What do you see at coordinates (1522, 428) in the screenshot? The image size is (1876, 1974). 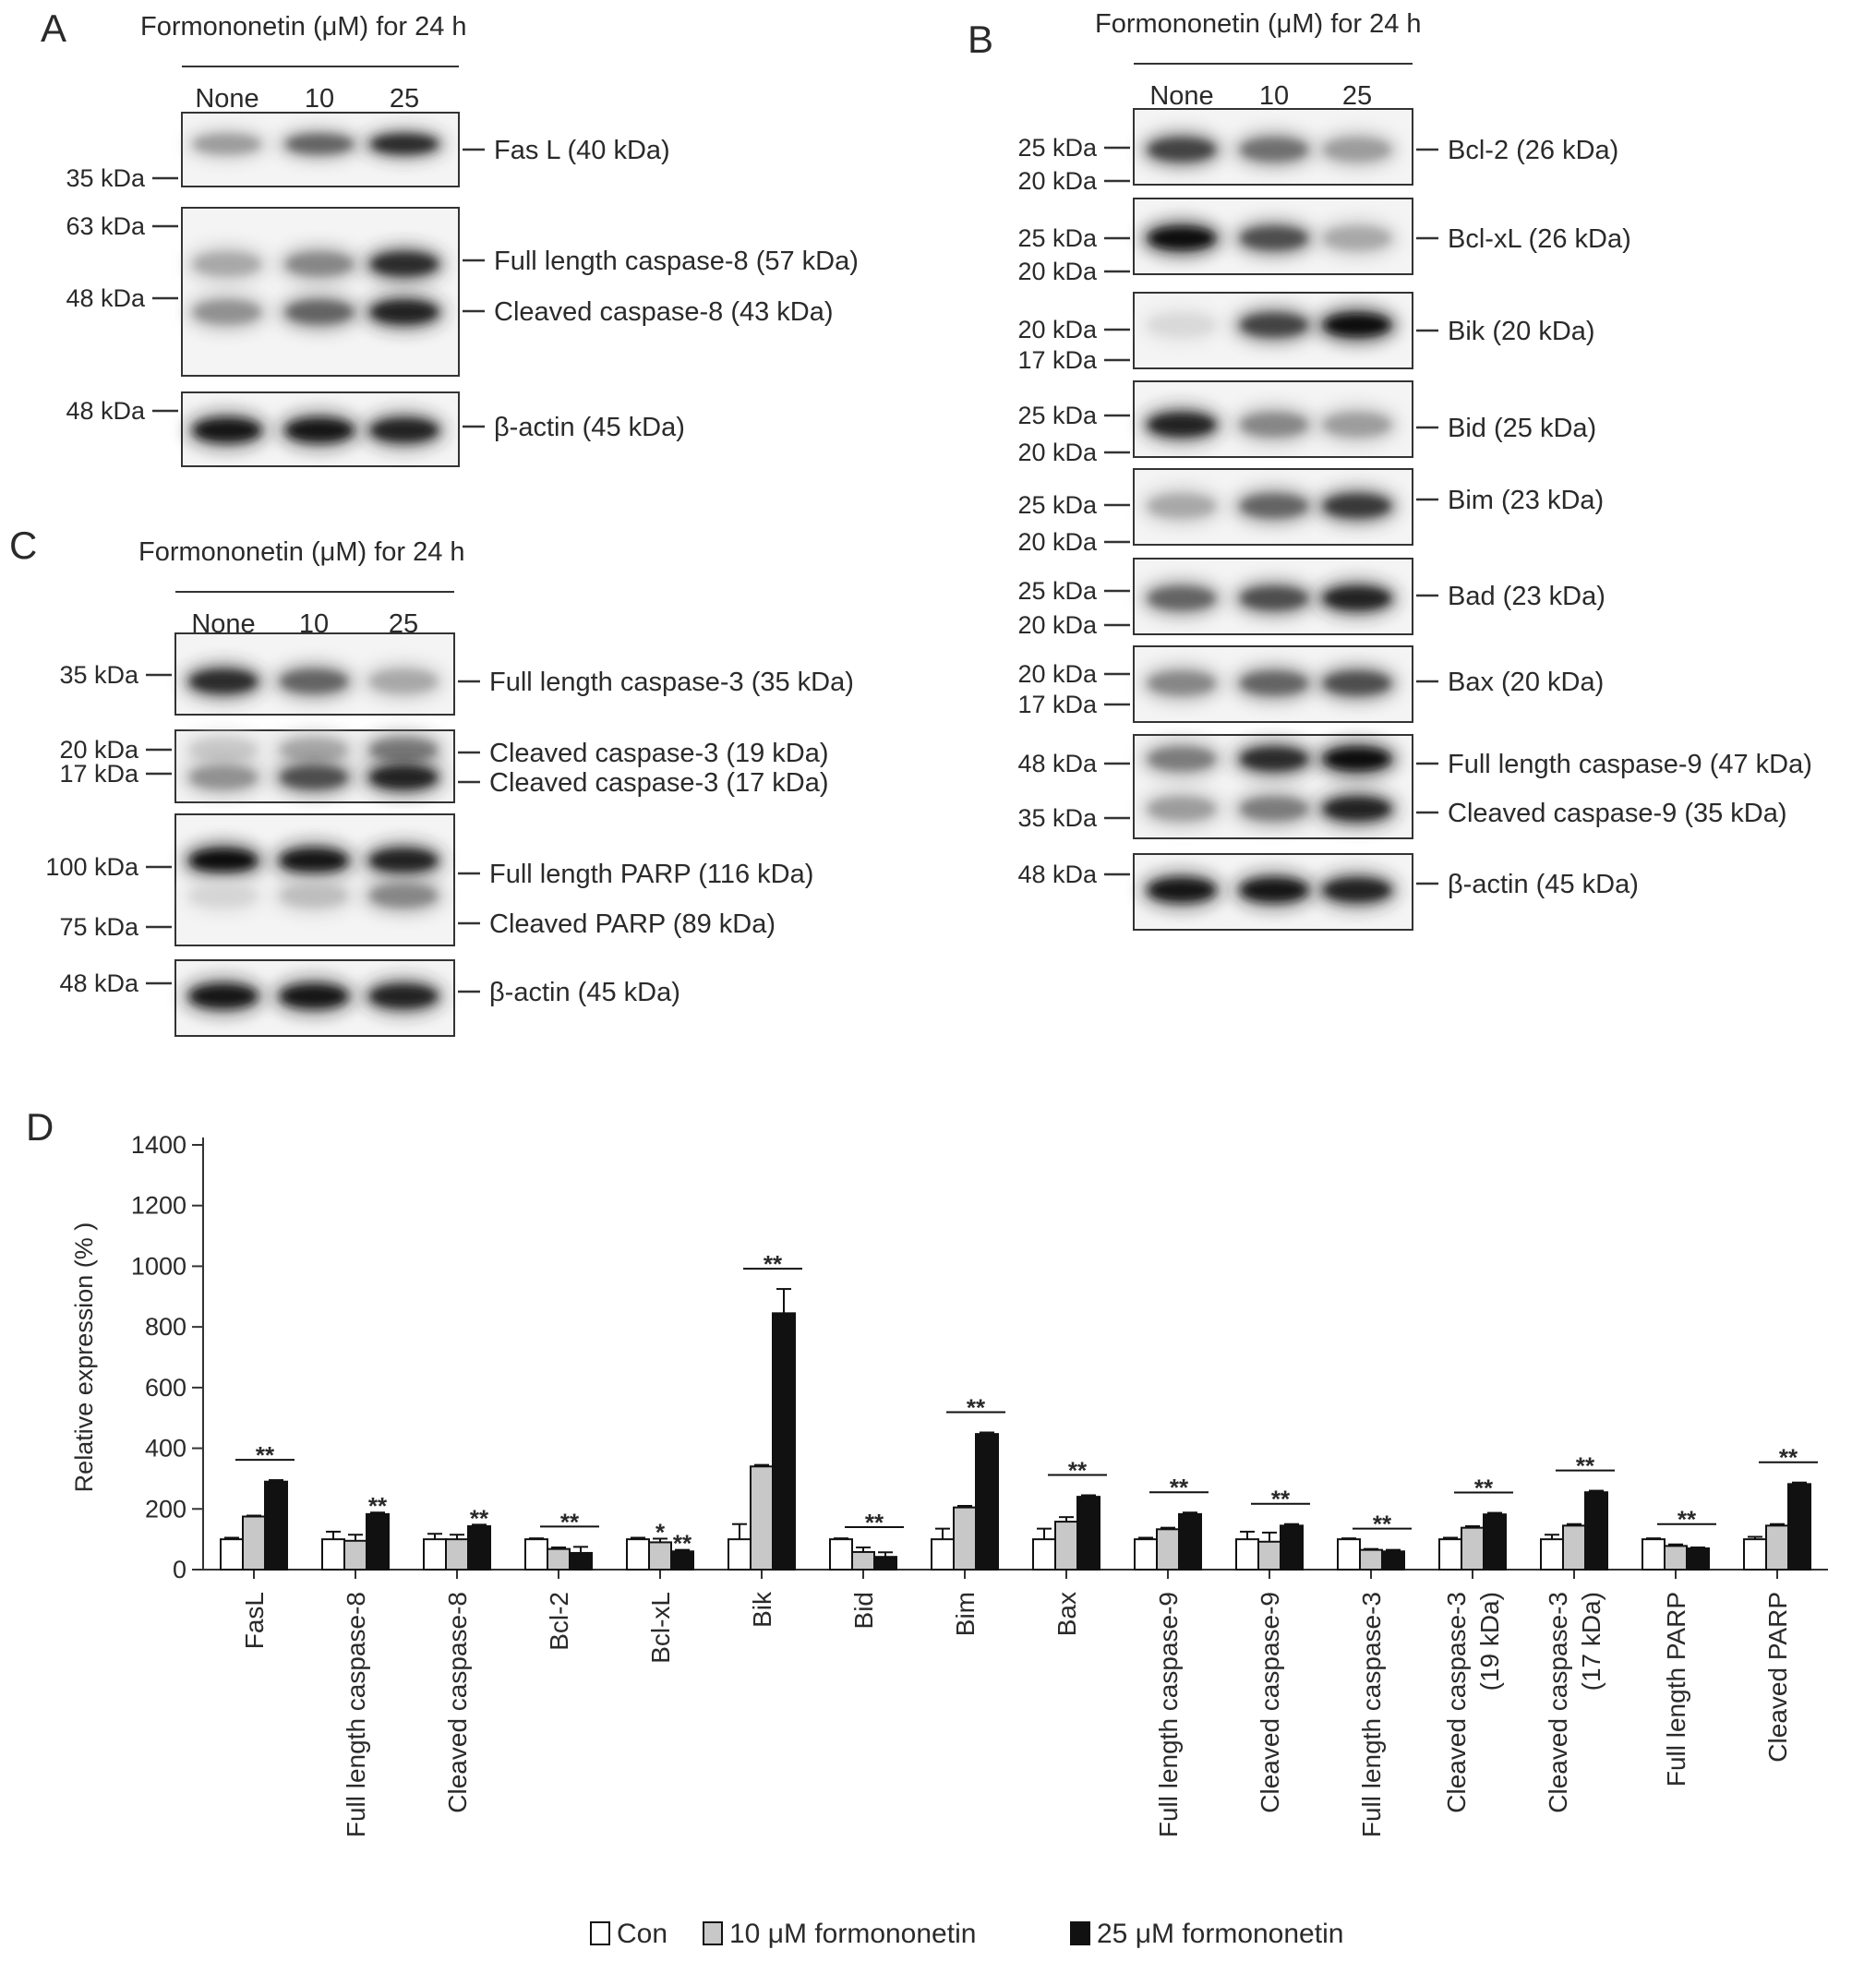 I see `band-label: Bid (25 kDa)` at bounding box center [1522, 428].